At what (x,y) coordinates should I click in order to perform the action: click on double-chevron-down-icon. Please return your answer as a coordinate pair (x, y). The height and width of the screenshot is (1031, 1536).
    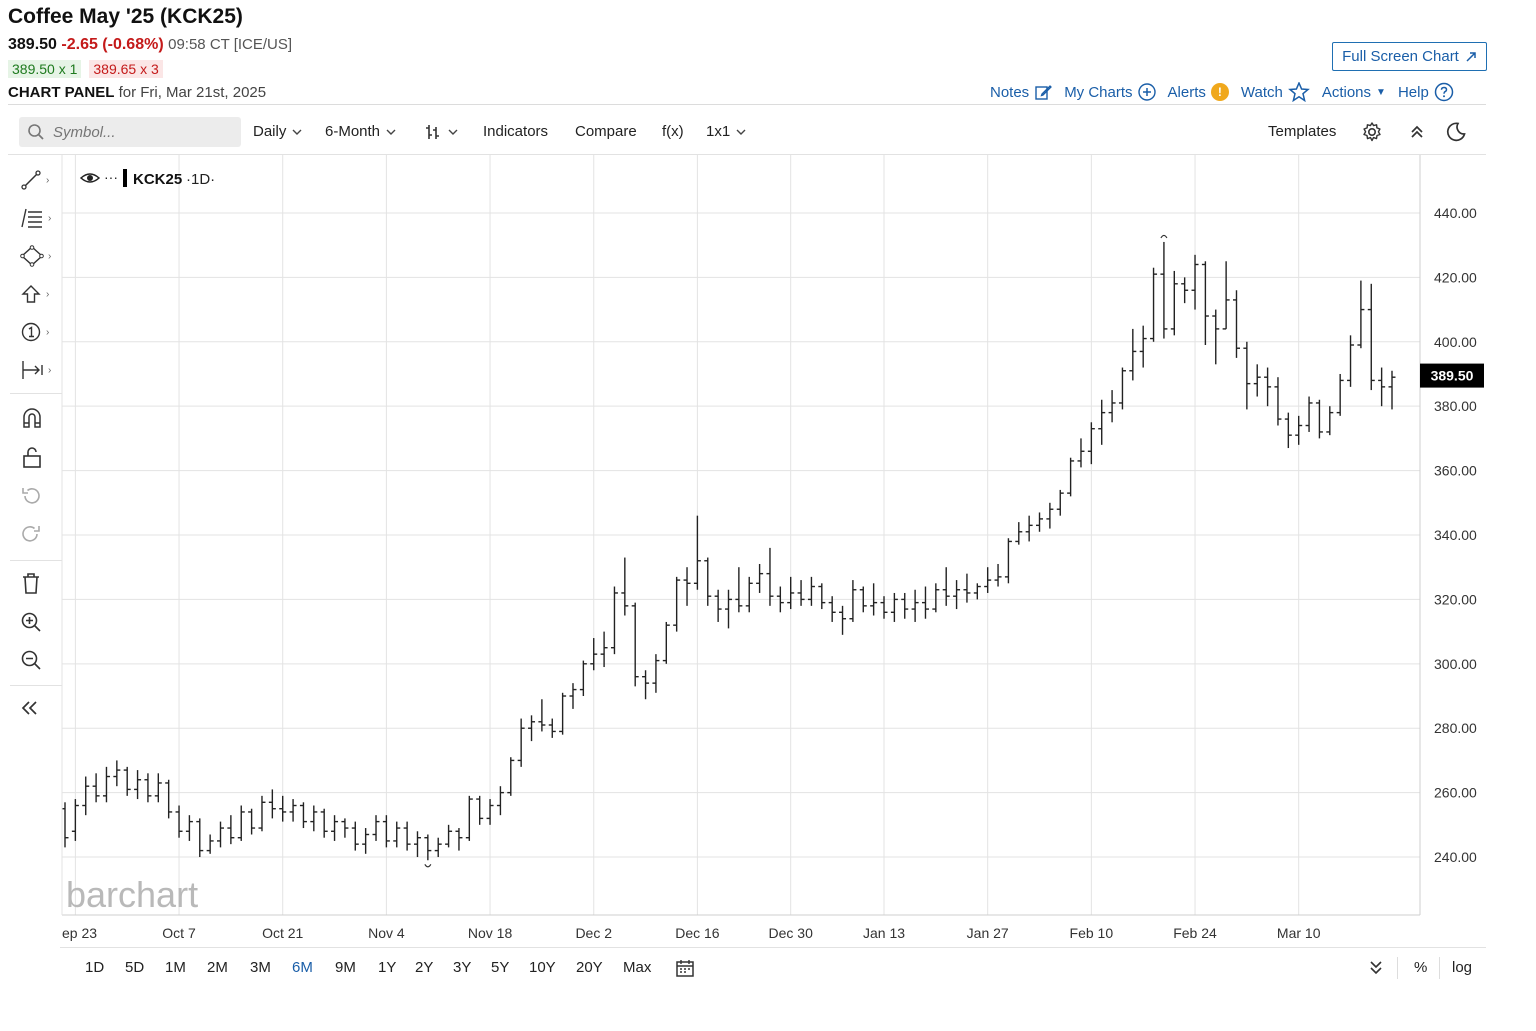
    Looking at the image, I should click on (1376, 968).